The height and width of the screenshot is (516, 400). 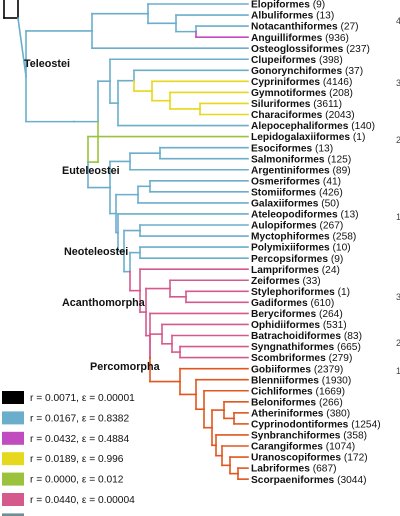 I want to click on leaf-name: Cichliformes, so click(x=282, y=391).